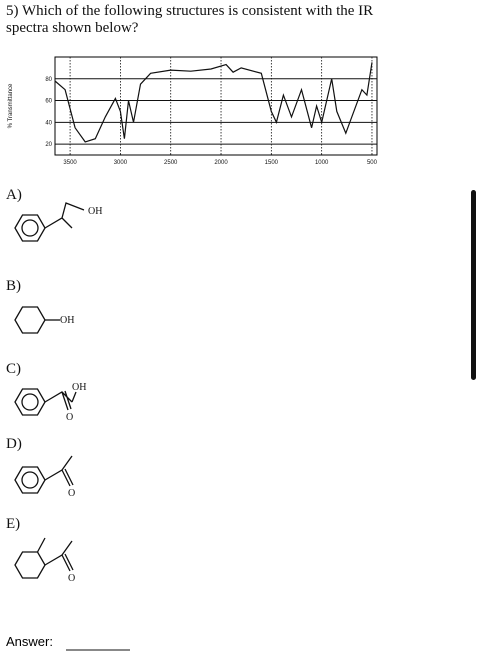  I want to click on x-tick-label: 3000, so click(121, 163).